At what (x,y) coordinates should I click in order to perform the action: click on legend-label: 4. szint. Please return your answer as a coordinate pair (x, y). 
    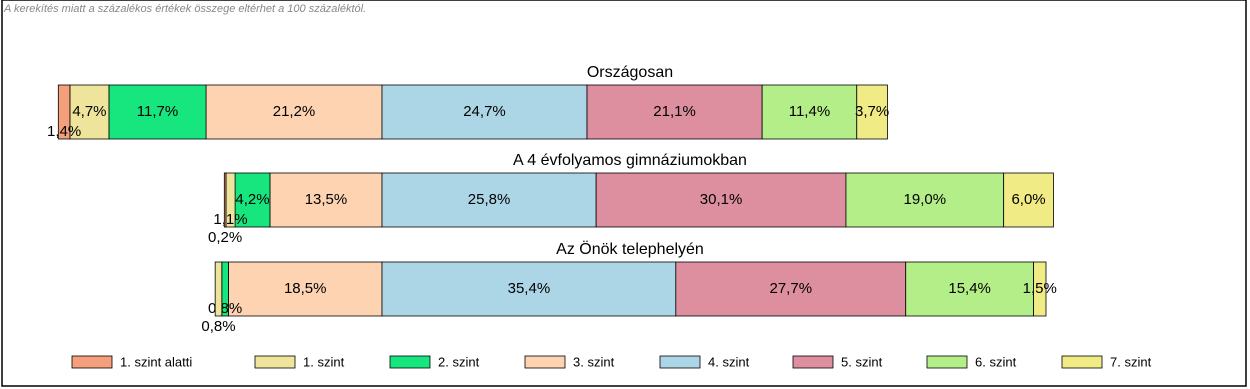
    Looking at the image, I should click on (729, 361).